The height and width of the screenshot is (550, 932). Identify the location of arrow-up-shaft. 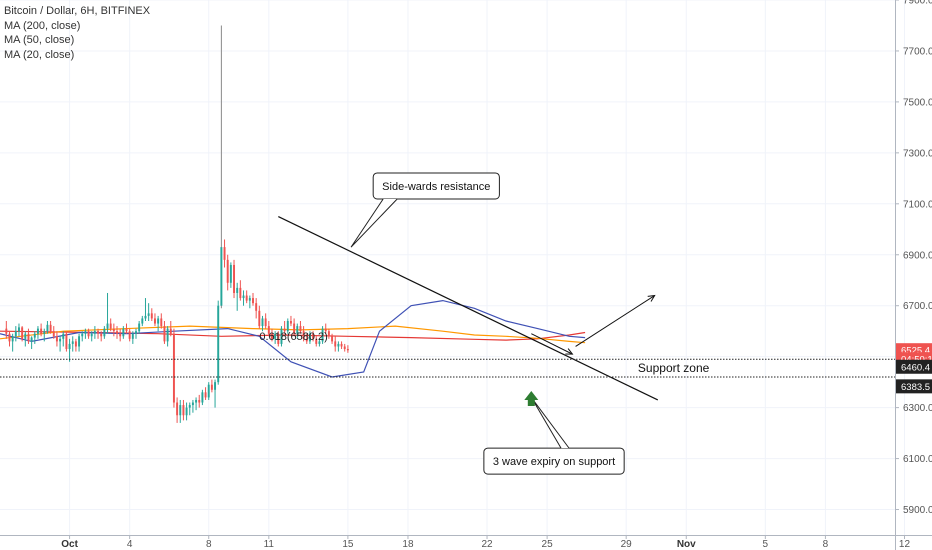
(615, 321).